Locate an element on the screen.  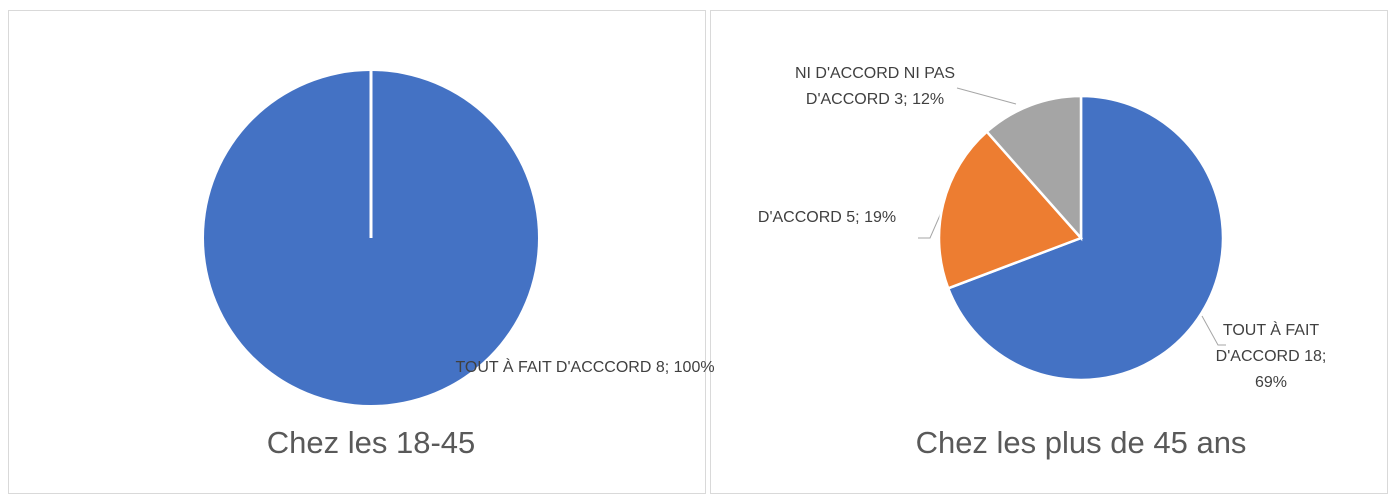
chart-title: Chez les plus de 45 ans is located at coordinates (1081, 442).